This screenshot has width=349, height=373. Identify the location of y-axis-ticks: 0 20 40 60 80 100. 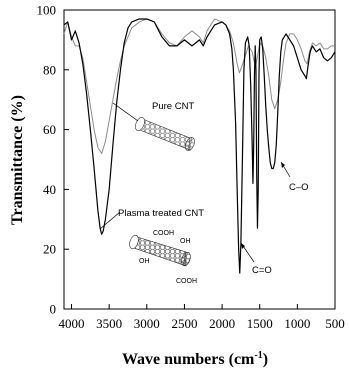
(53, 160).